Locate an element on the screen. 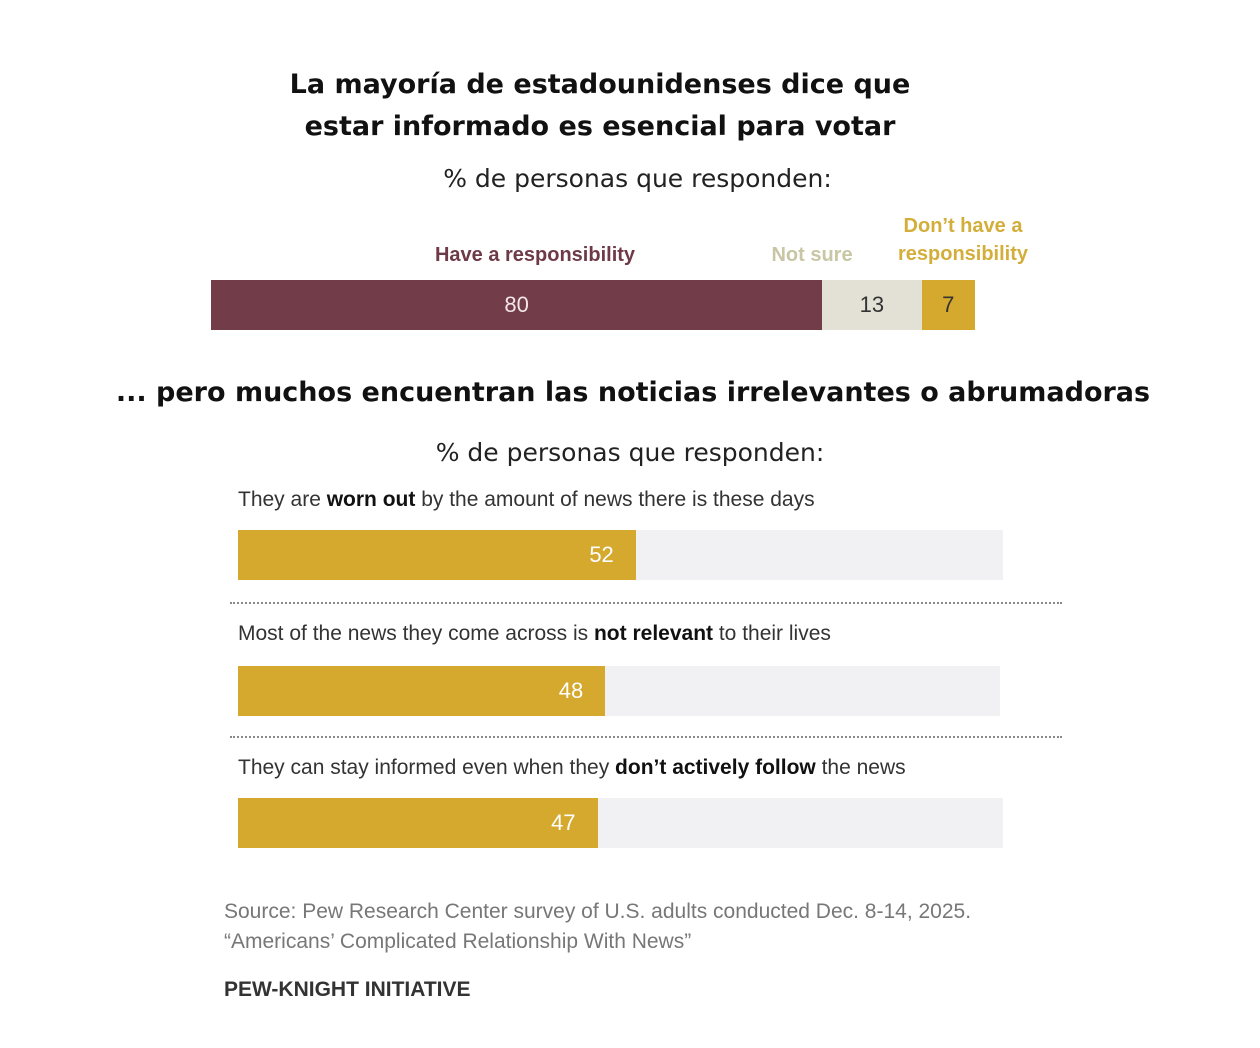  label-text: They are is located at coordinates (282, 499).